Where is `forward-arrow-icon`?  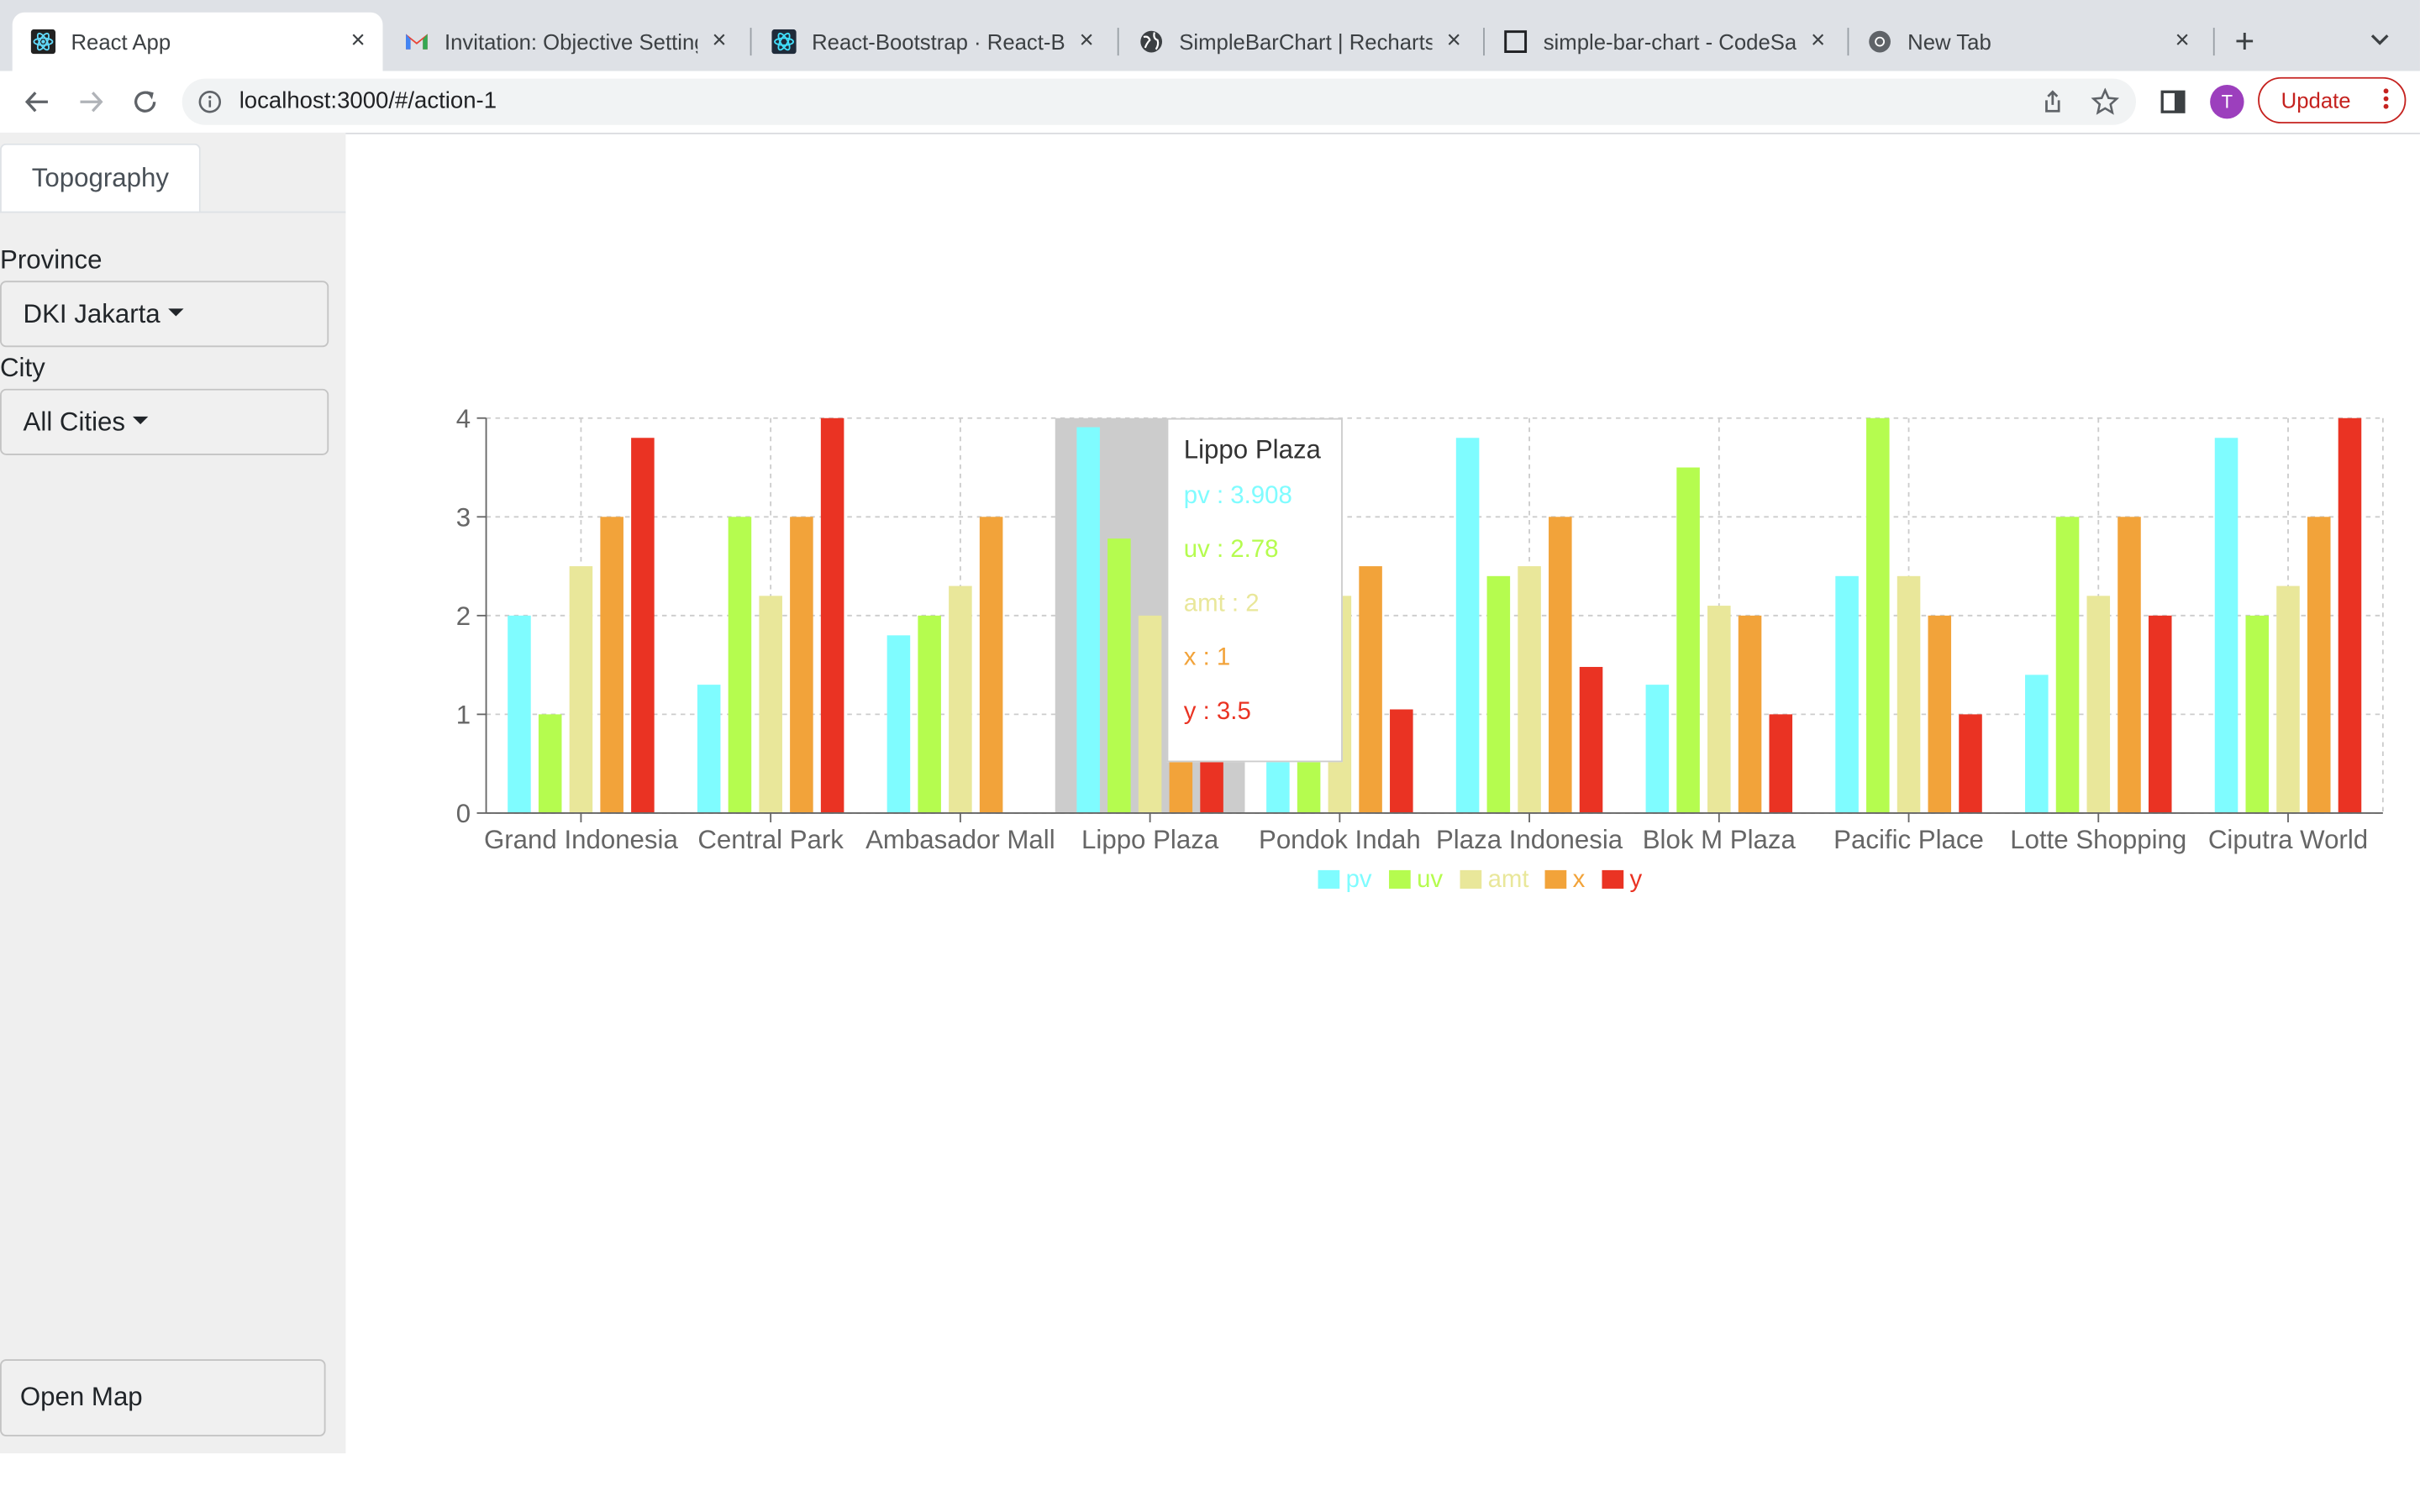 forward-arrow-icon is located at coordinates (90, 101).